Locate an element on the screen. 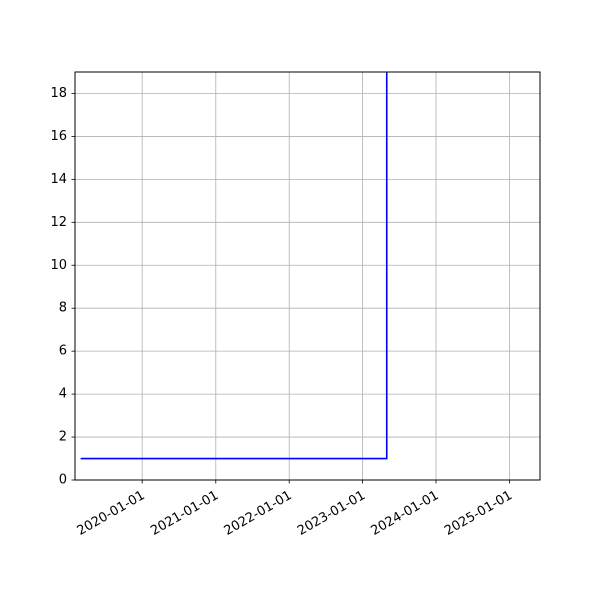 This screenshot has height=600, width=600. y-tick-label: 6 is located at coordinates (63, 351).